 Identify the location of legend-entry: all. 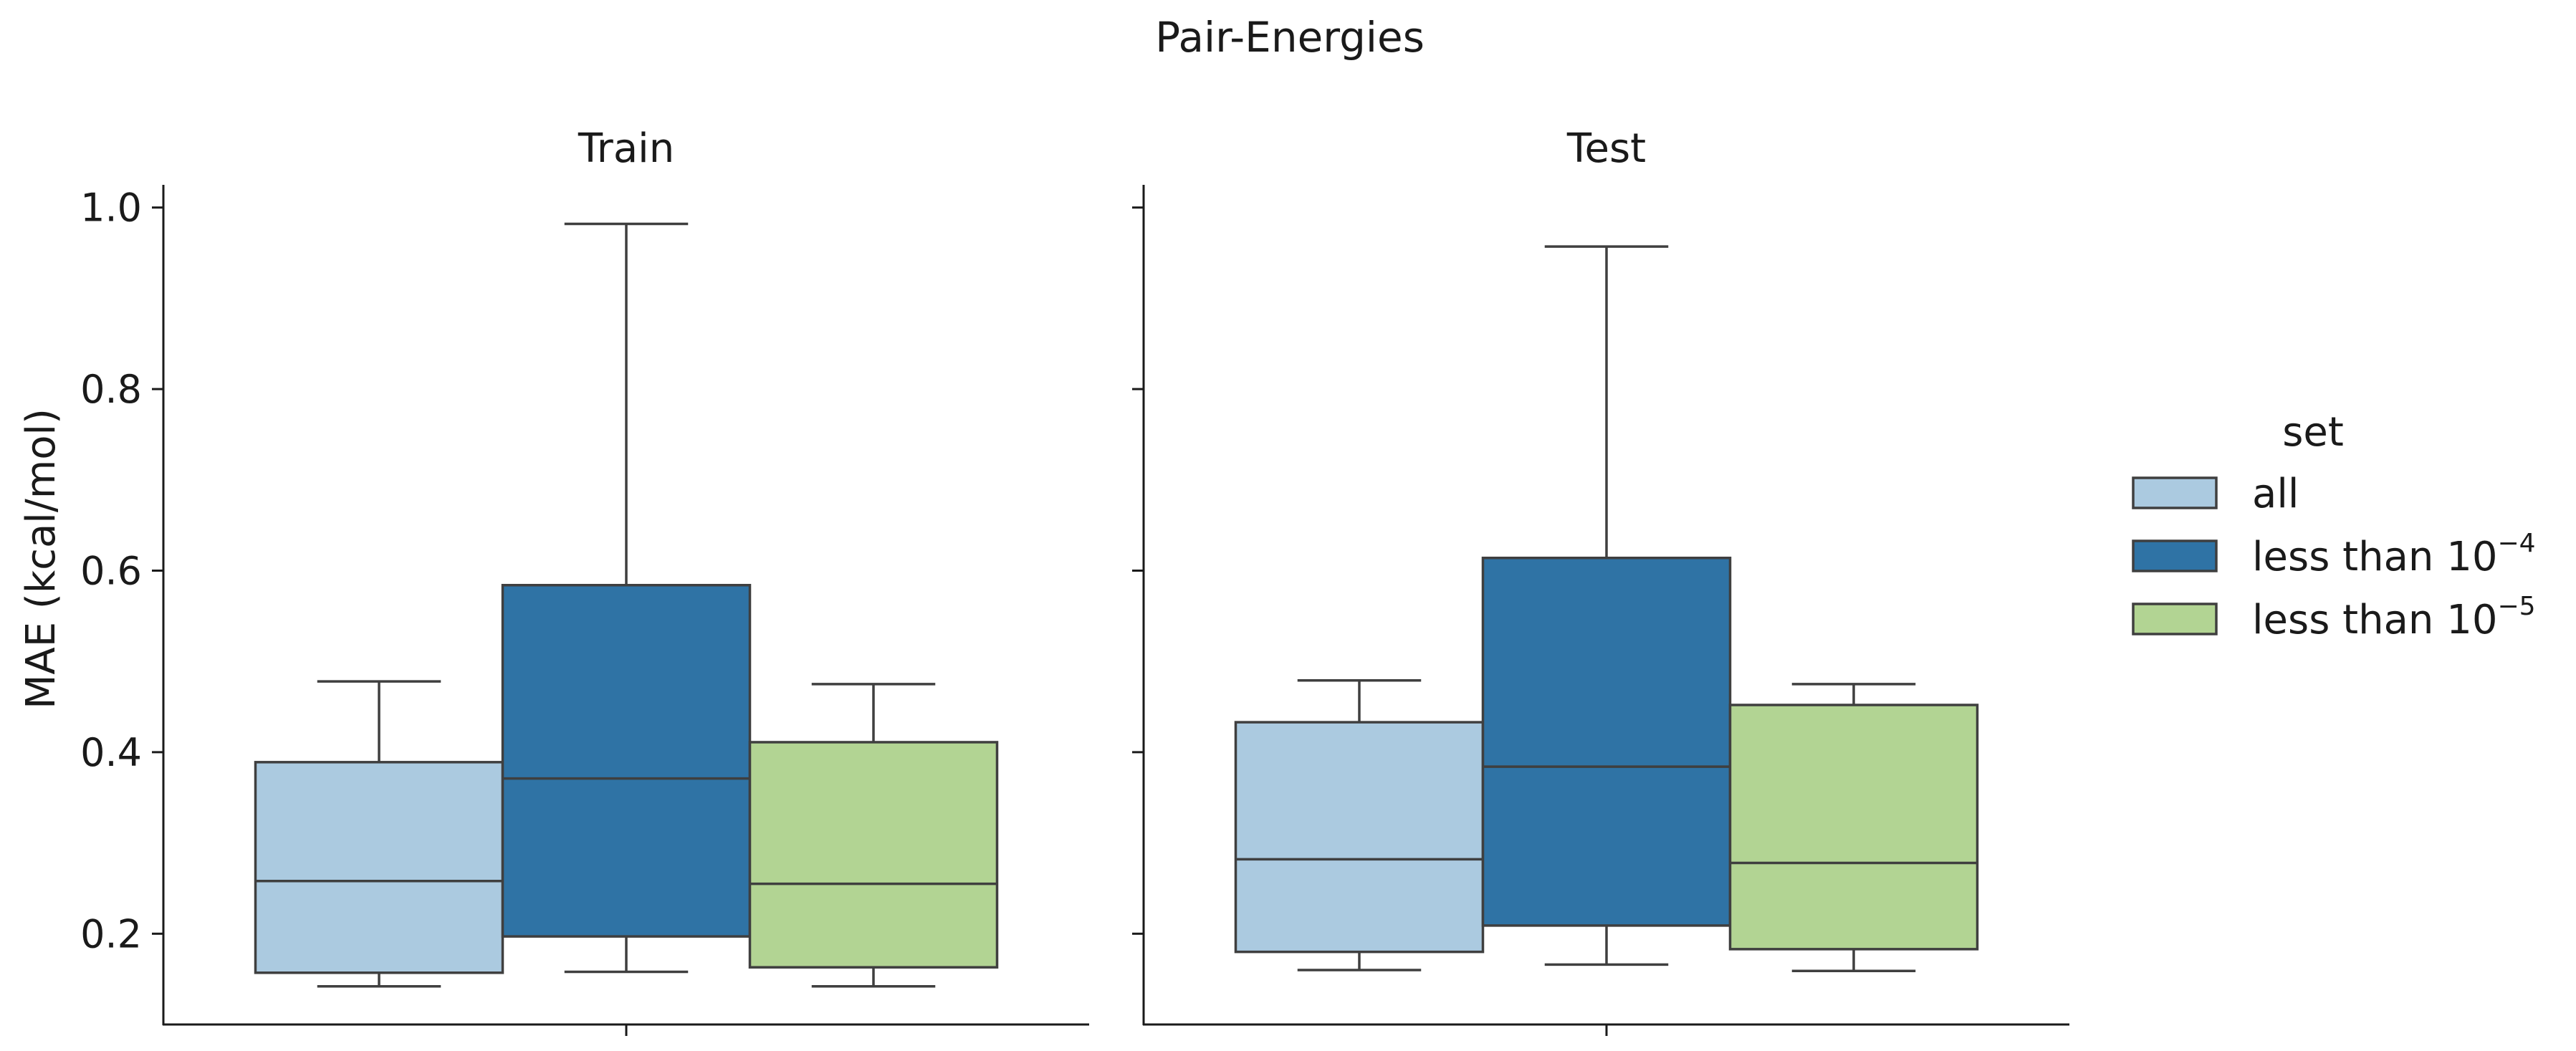
(2215, 494).